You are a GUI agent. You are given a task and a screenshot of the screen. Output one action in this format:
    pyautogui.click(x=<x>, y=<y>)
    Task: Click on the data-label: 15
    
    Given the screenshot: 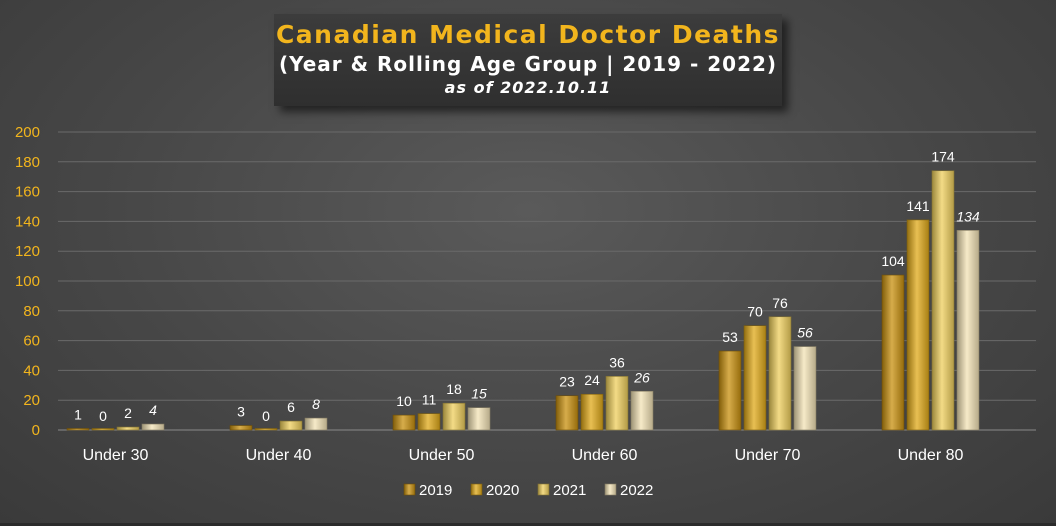 What is the action you would take?
    pyautogui.click(x=479, y=394)
    